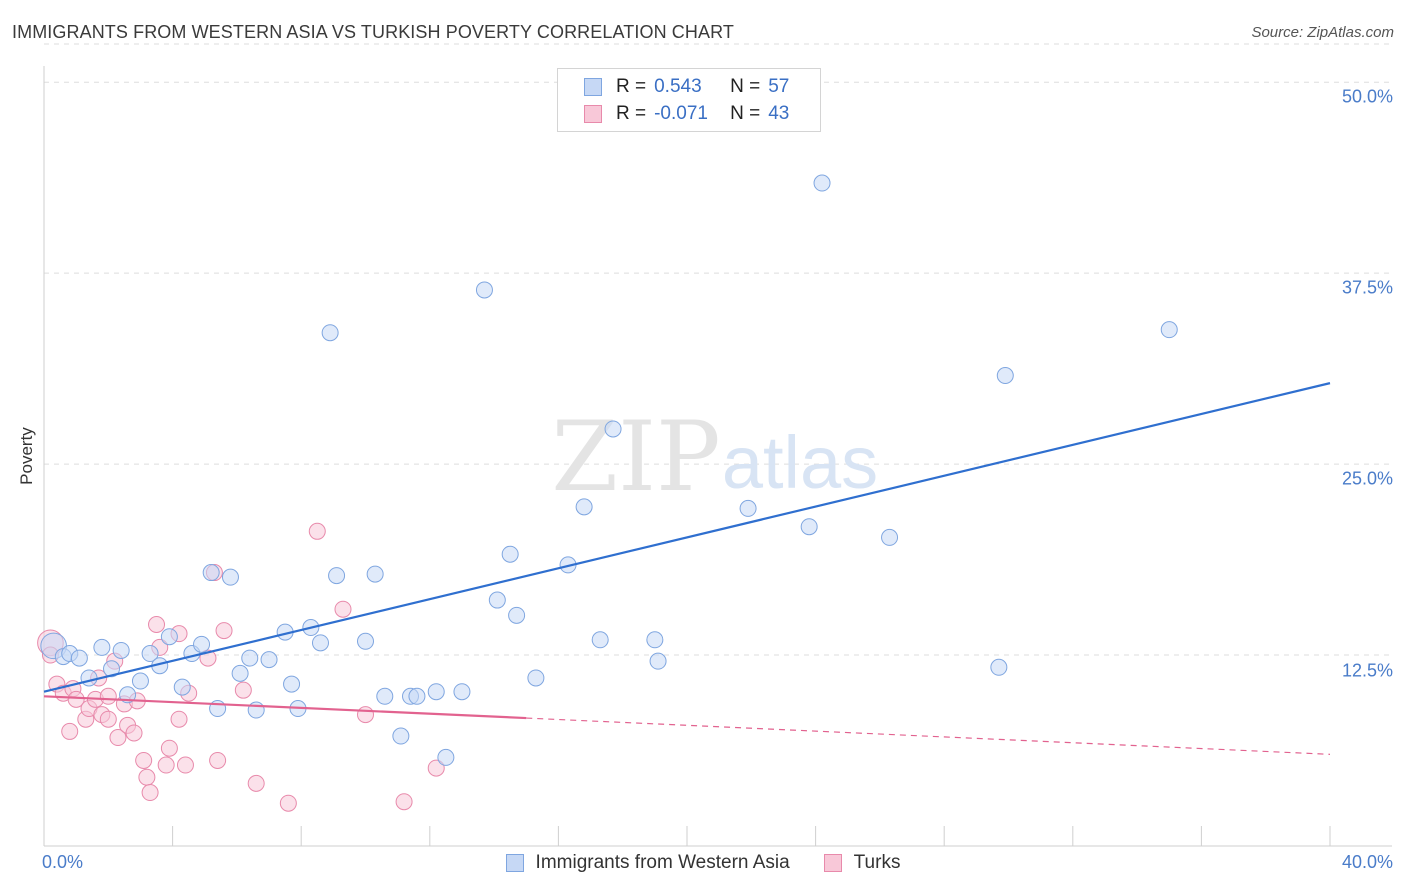 This screenshot has height=892, width=1406. Describe the element at coordinates (285, 707) in the screenshot. I see `turks-trend-line` at that location.